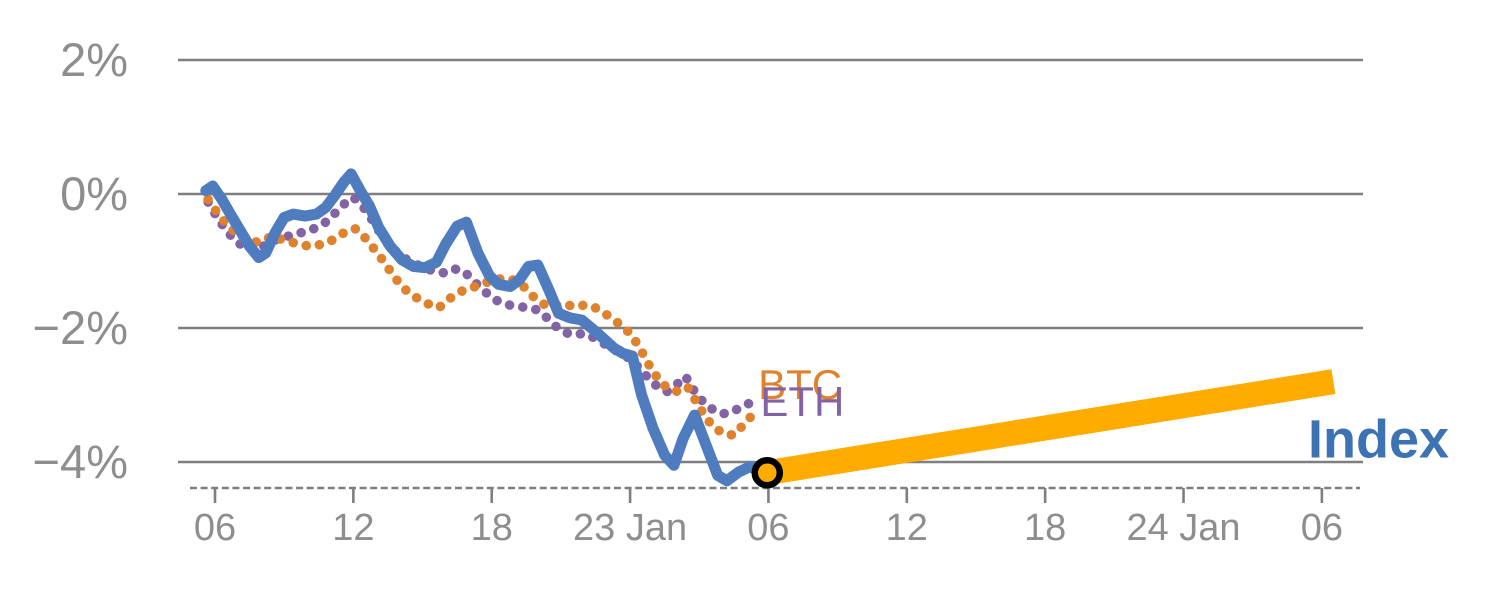  I want to click on y-tick-label: −4%, so click(80, 461).